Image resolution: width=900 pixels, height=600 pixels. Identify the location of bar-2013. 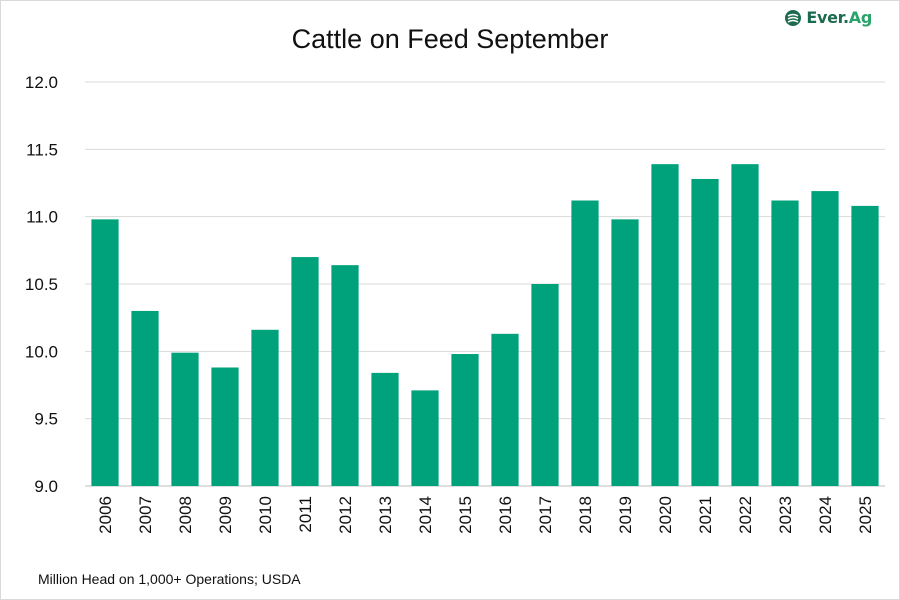
(385, 429).